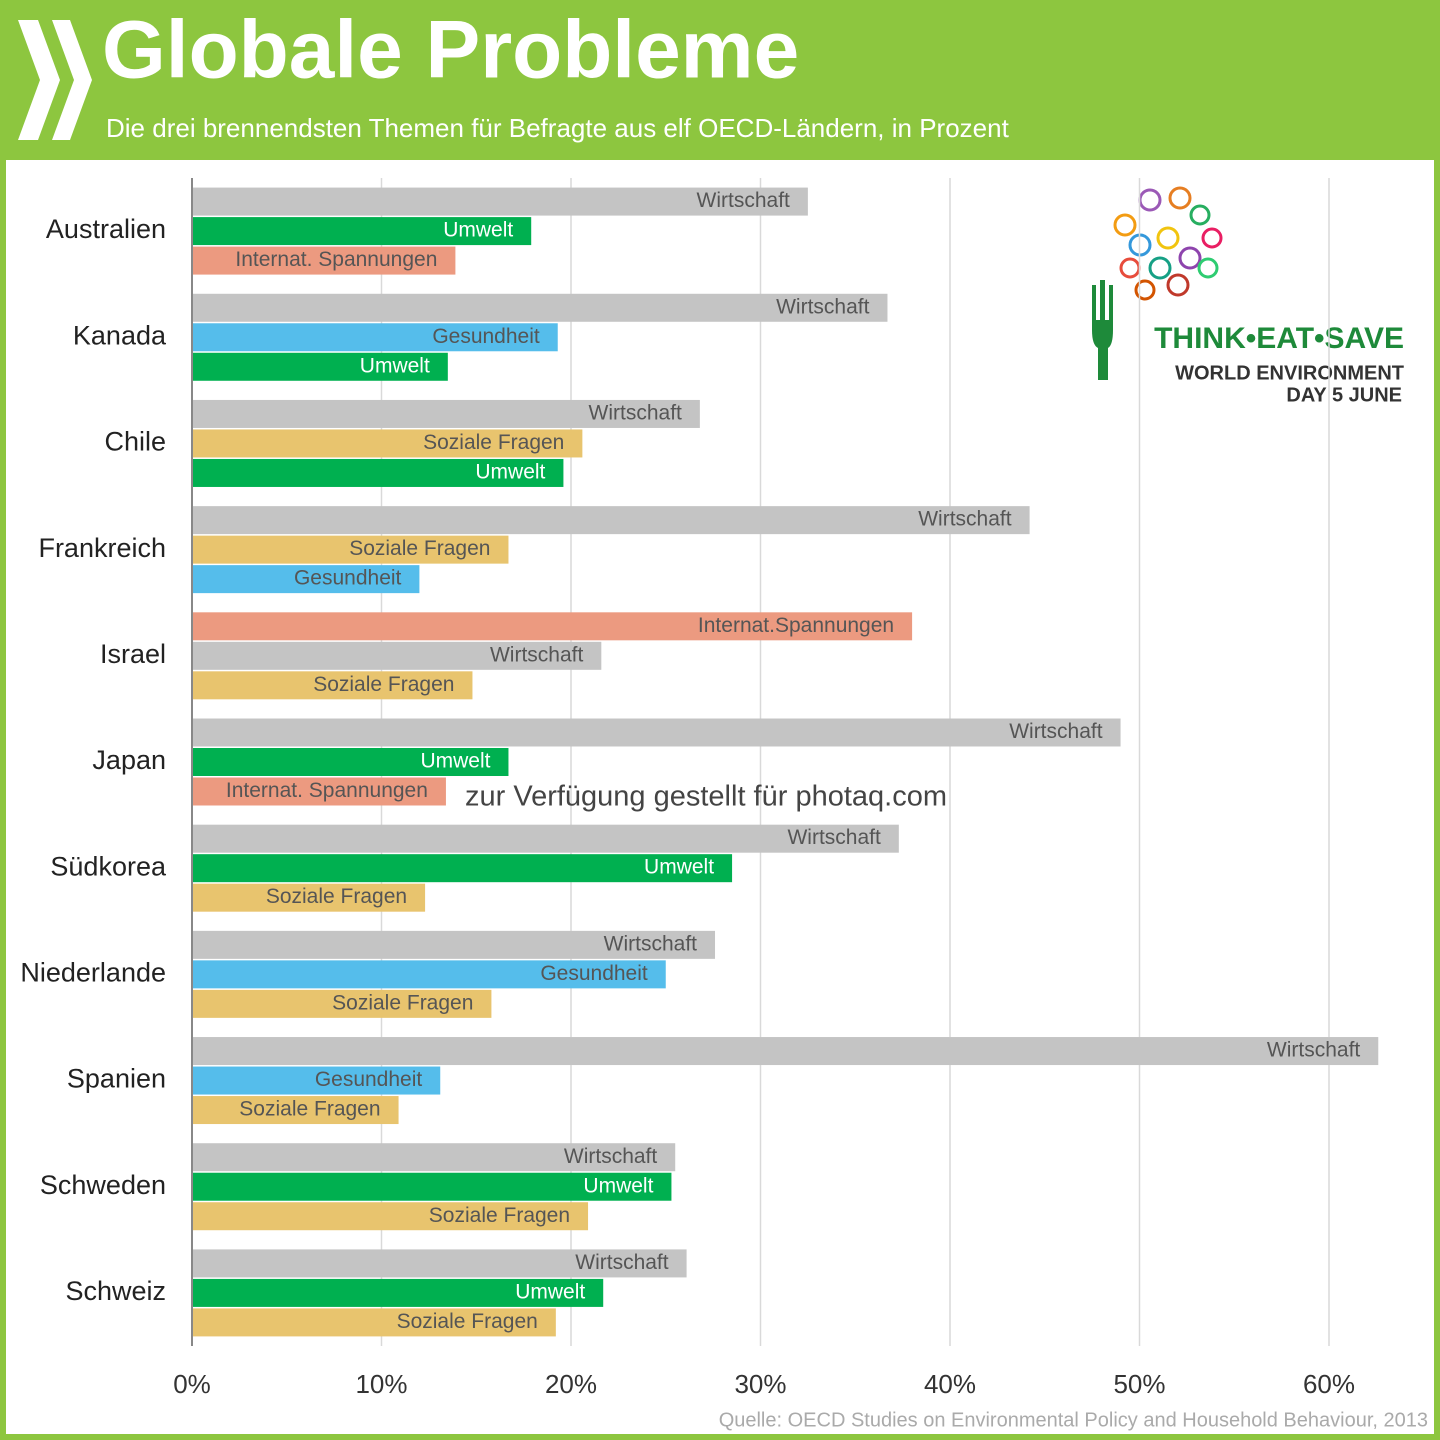  What do you see at coordinates (381, 1384) in the screenshot?
I see `x-tick-label: 10%` at bounding box center [381, 1384].